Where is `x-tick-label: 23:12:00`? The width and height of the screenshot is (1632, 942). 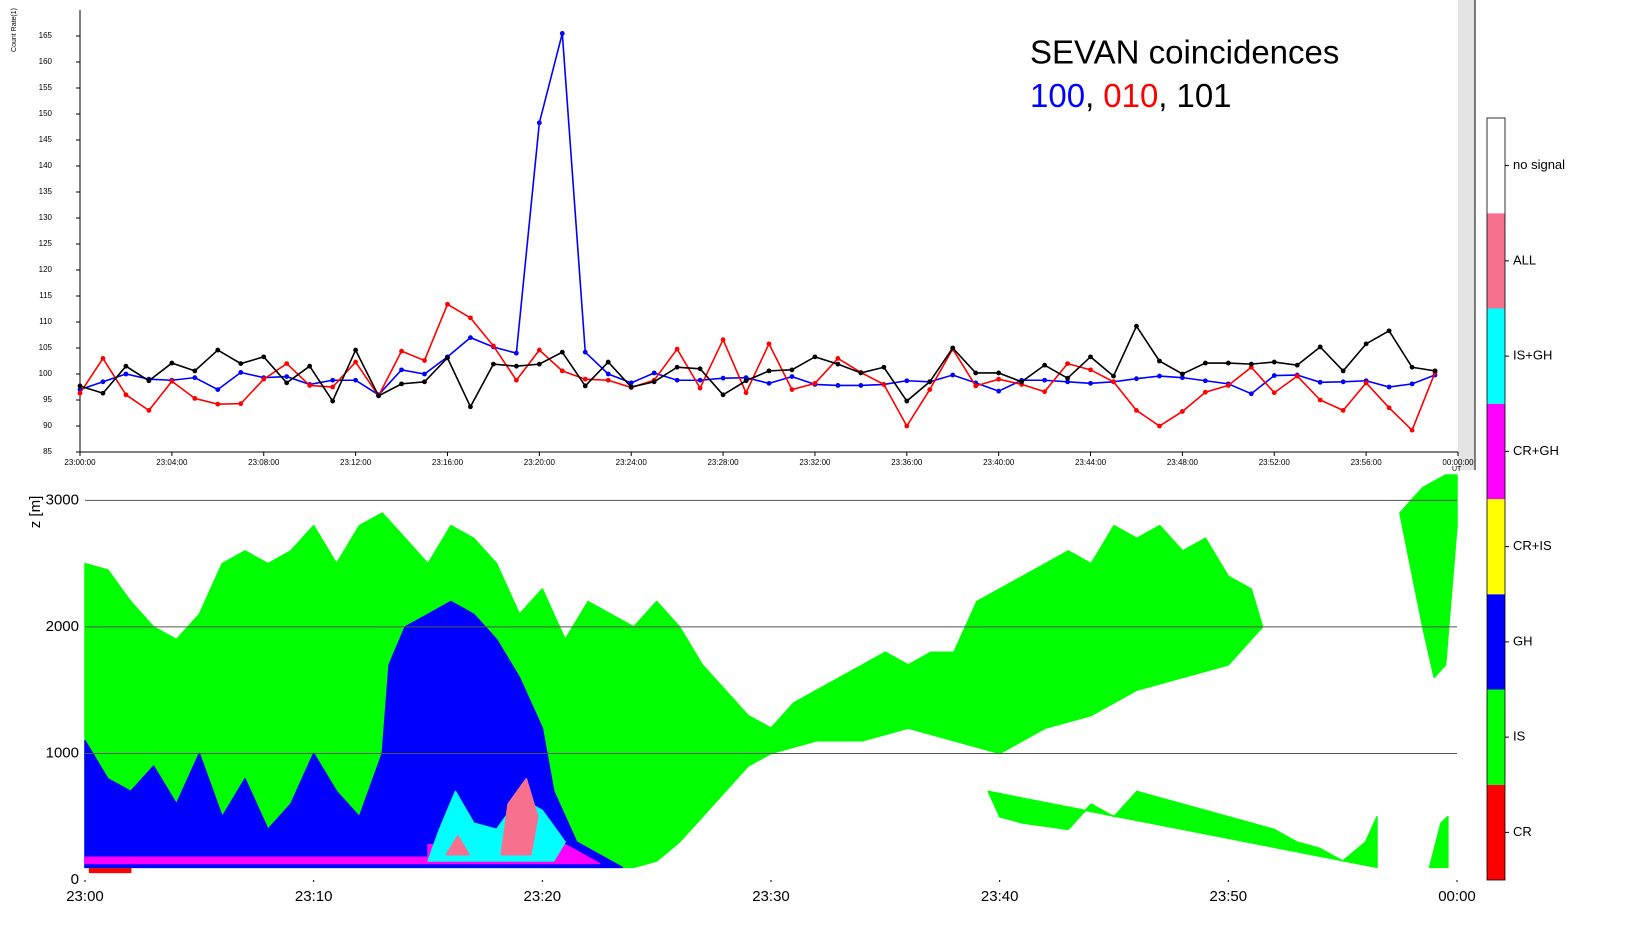
x-tick-label: 23:12:00 is located at coordinates (356, 462).